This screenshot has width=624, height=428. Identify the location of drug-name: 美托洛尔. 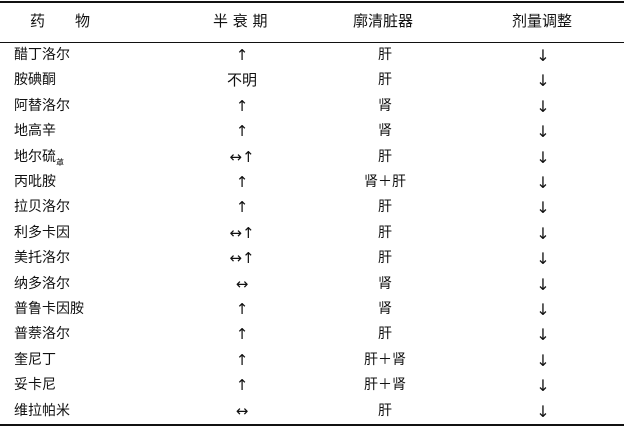
(42, 258).